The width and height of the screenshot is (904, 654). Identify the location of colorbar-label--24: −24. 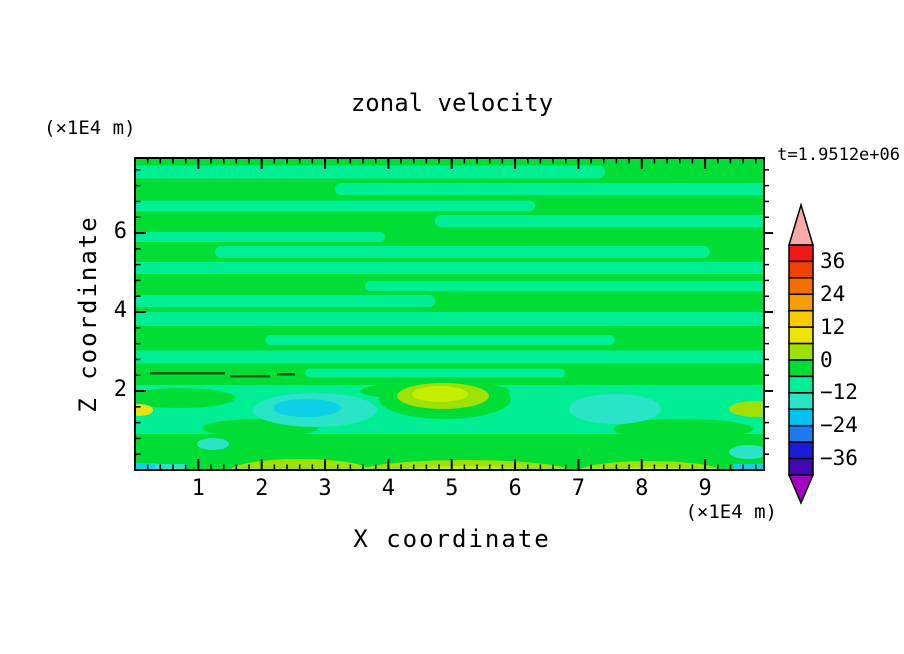
(839, 425).